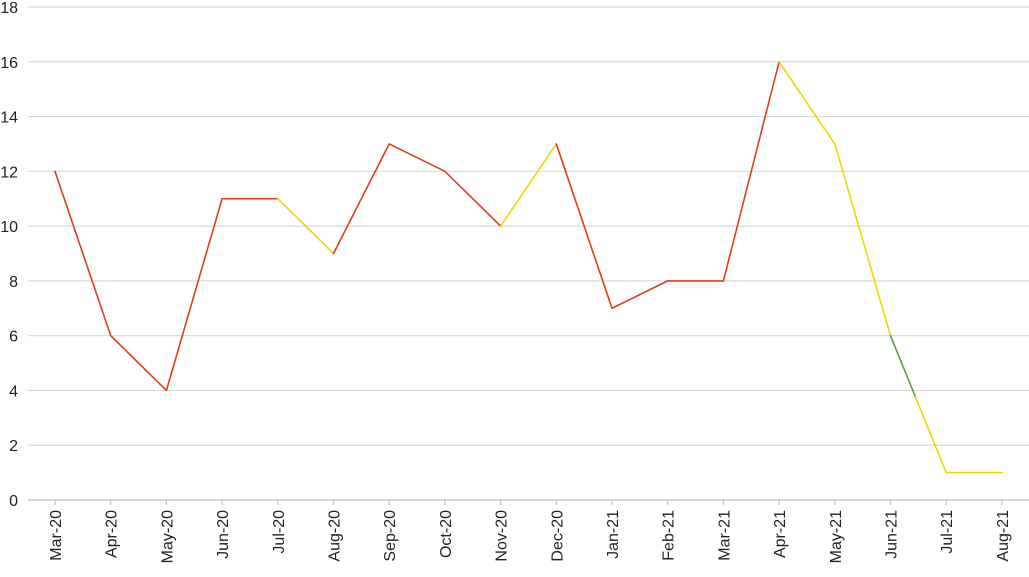 This screenshot has width=1029, height=577. What do you see at coordinates (279, 532) in the screenshot?
I see `x-tick-label: Jul-20` at bounding box center [279, 532].